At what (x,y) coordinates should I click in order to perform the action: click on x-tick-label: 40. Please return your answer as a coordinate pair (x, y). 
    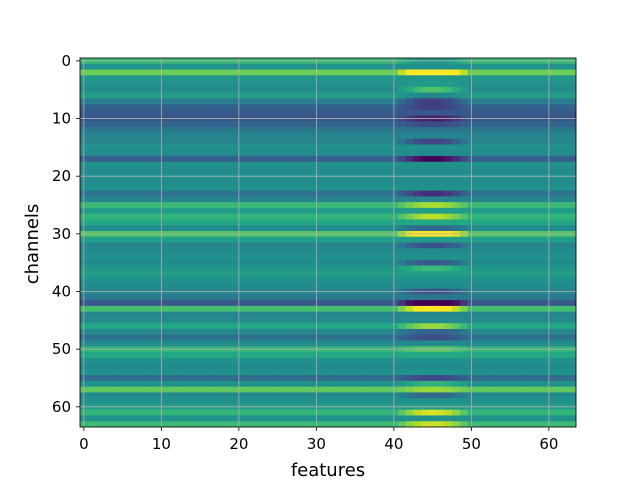
    Looking at the image, I should click on (393, 444).